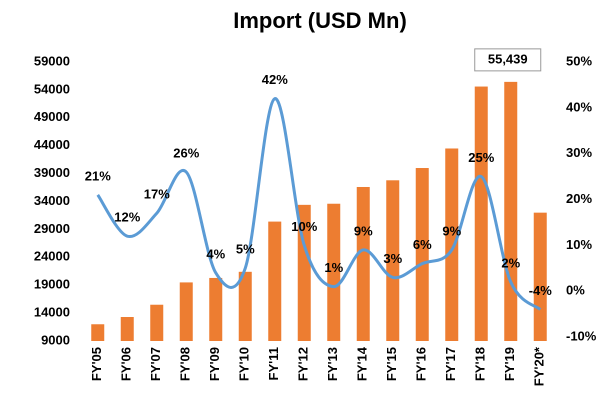 This screenshot has width=614, height=406. I want to click on data-label: 5%, so click(245, 249).